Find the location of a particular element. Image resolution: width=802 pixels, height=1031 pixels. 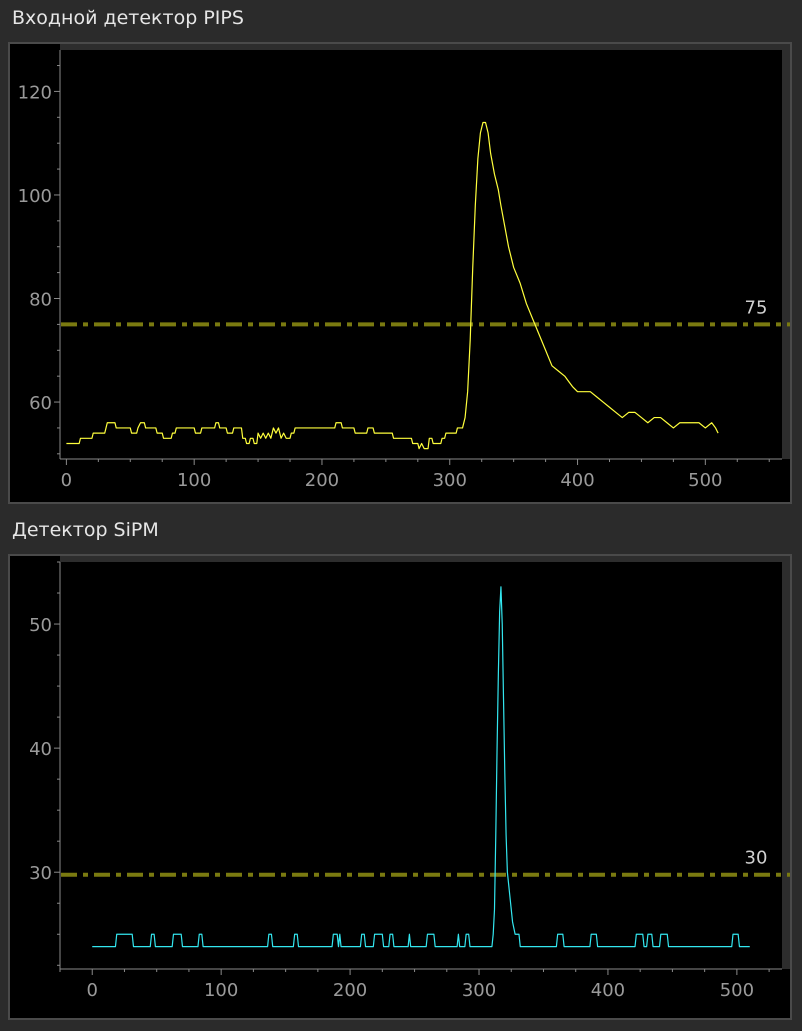

pips-chart-title: Входной детектор PIPS is located at coordinates (128, 18).